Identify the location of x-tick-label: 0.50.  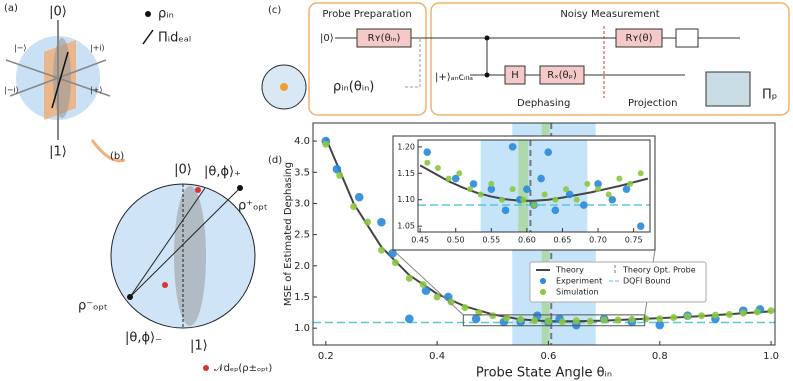
(456, 240).